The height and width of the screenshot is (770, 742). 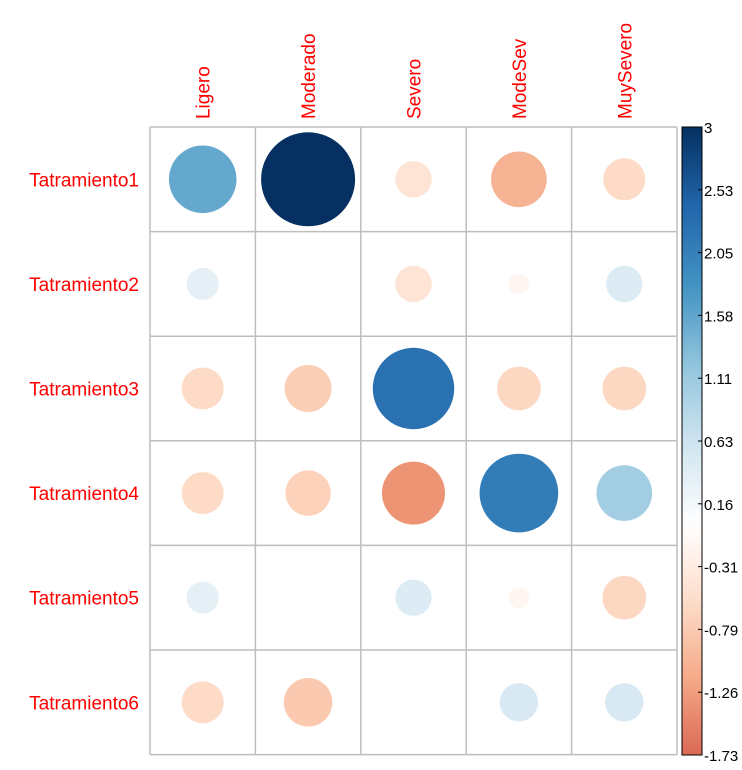 What do you see at coordinates (84, 703) in the screenshot?
I see `row-label: Tatramiento6` at bounding box center [84, 703].